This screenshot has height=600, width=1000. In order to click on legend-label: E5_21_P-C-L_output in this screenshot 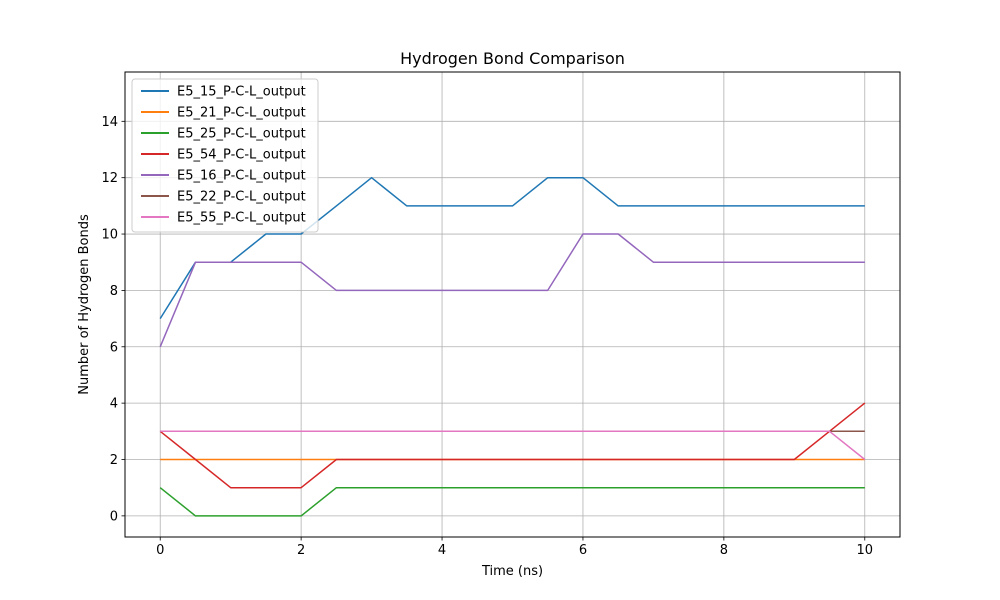, I will do `click(241, 113)`.